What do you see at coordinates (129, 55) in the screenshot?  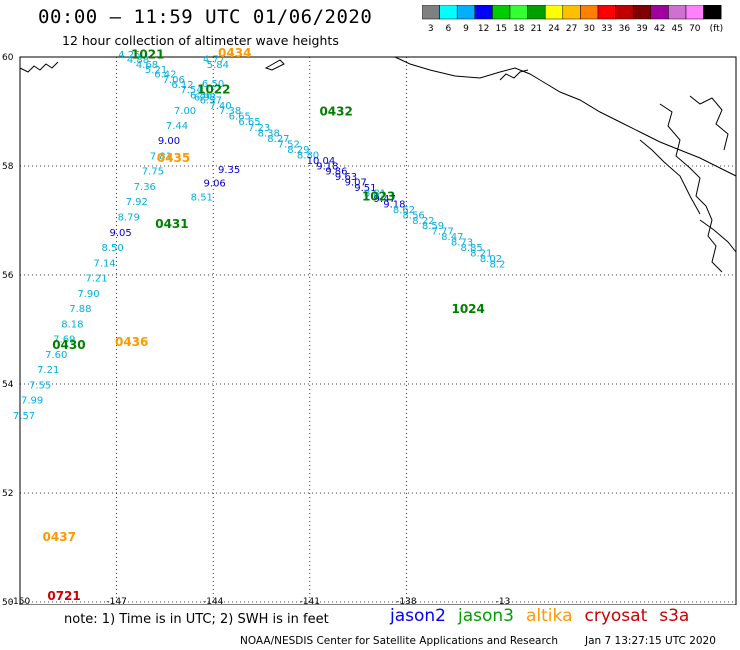 I see `wave-height-value: 4.25` at bounding box center [129, 55].